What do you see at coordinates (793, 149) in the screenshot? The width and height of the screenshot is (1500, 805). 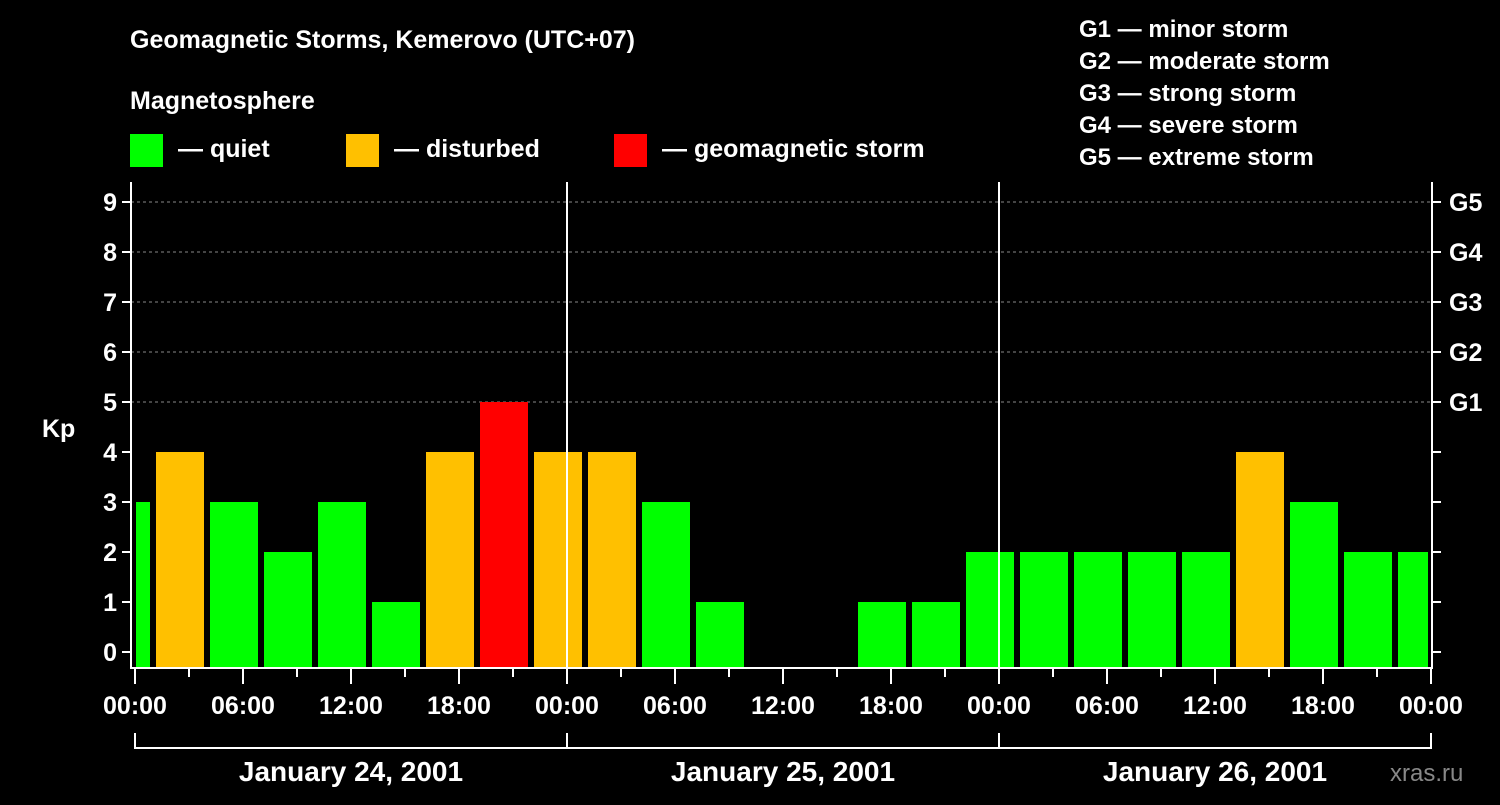 I see `legend-label: — geomagnetic storm` at bounding box center [793, 149].